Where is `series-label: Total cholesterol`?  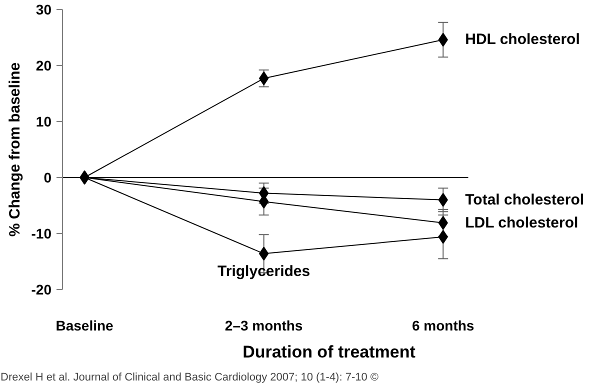 series-label: Total cholesterol is located at coordinates (524, 199).